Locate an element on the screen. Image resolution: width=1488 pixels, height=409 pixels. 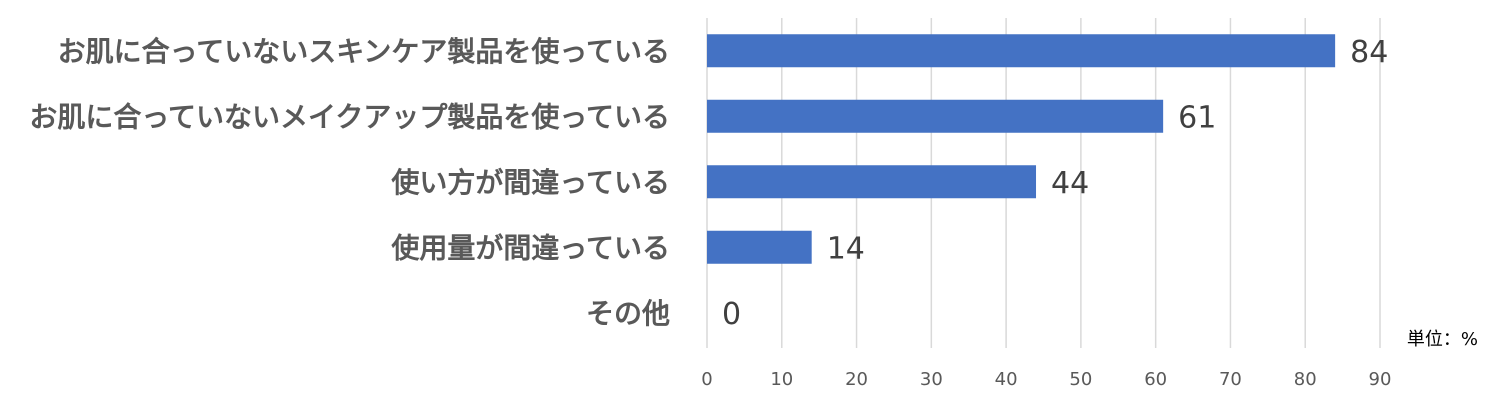
category-label: その他 is located at coordinates (628, 313).